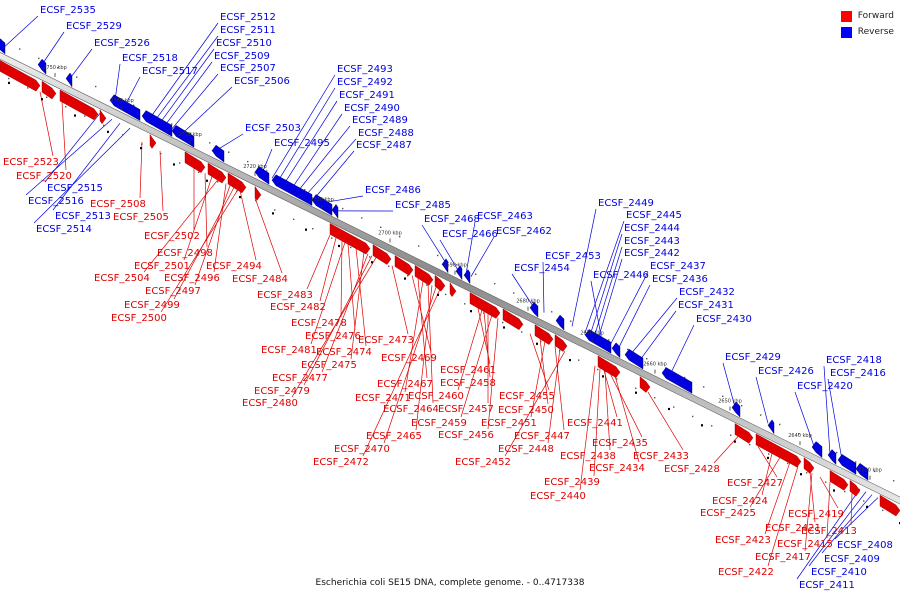  I want to click on forward-gene-label: ECSF_2483, so click(285, 295).